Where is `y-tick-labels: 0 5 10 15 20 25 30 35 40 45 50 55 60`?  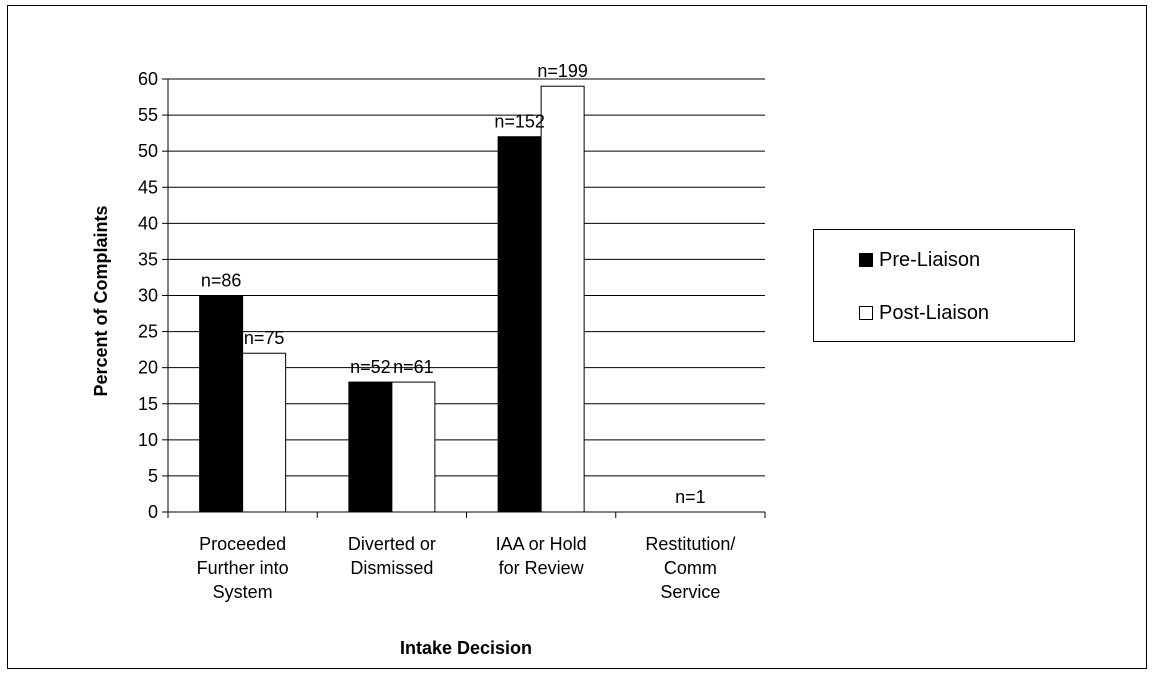 y-tick-labels: 0 5 10 15 20 25 30 35 40 45 50 55 60 is located at coordinates (148, 295).